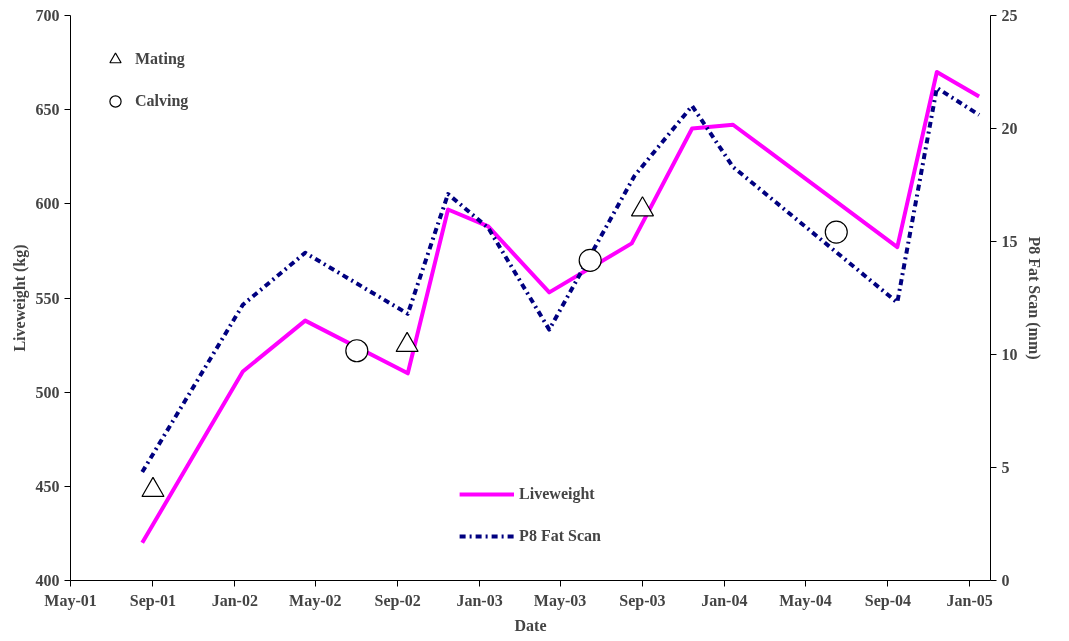  Describe the element at coordinates (969, 600) in the screenshot. I see `x-tick-label: Jan-05` at that location.